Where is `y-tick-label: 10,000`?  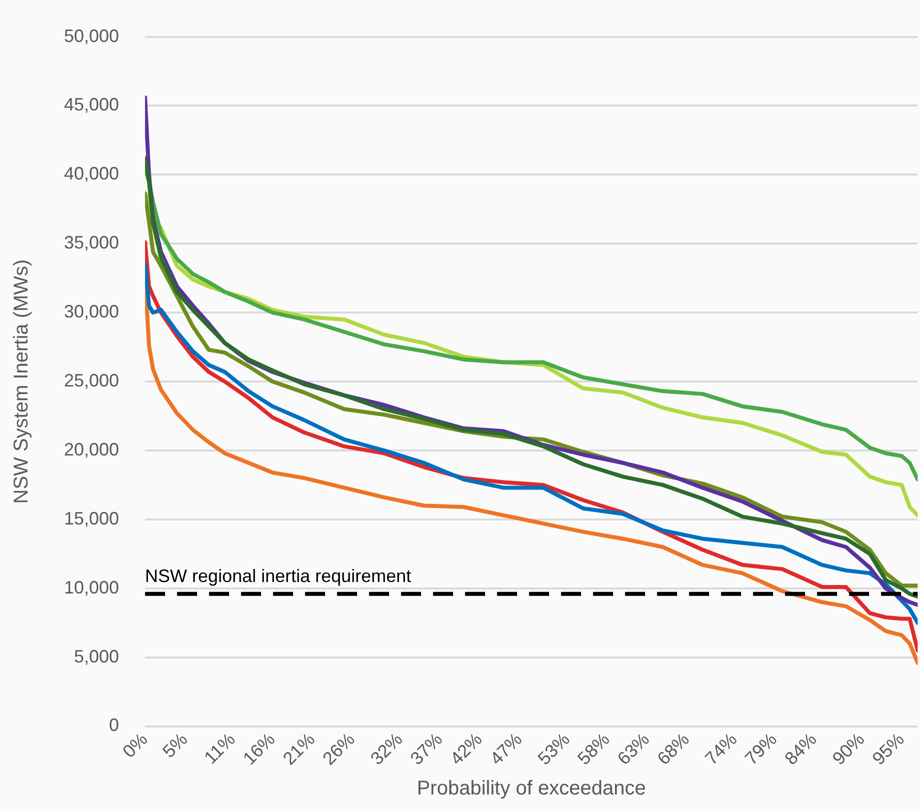
y-tick-label: 10,000 is located at coordinates (92, 587).